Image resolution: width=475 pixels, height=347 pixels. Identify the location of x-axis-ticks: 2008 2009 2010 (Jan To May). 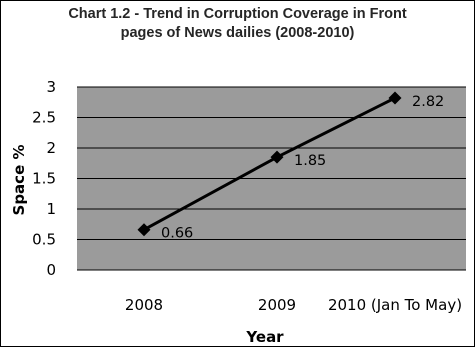
(293, 305).